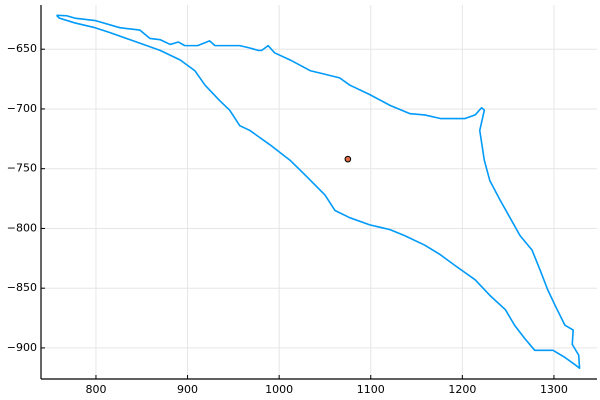 Image resolution: width=600 pixels, height=400 pixels. I want to click on x-tick-label: 1100, so click(371, 389).